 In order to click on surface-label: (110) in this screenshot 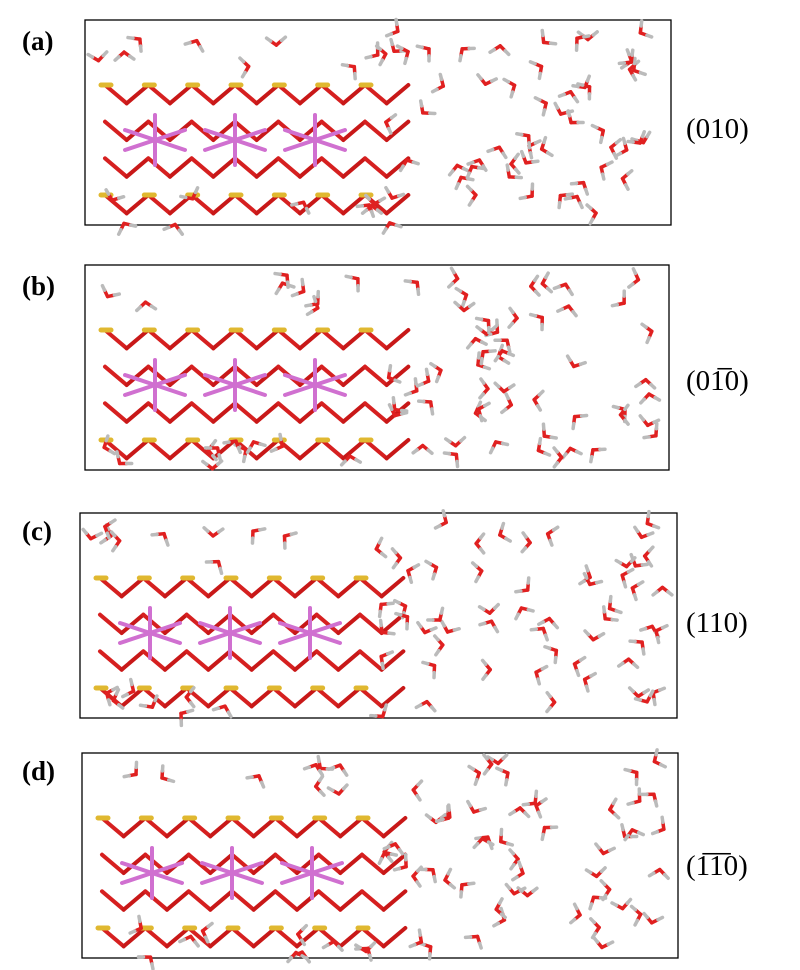, I will do `click(717, 623)`.